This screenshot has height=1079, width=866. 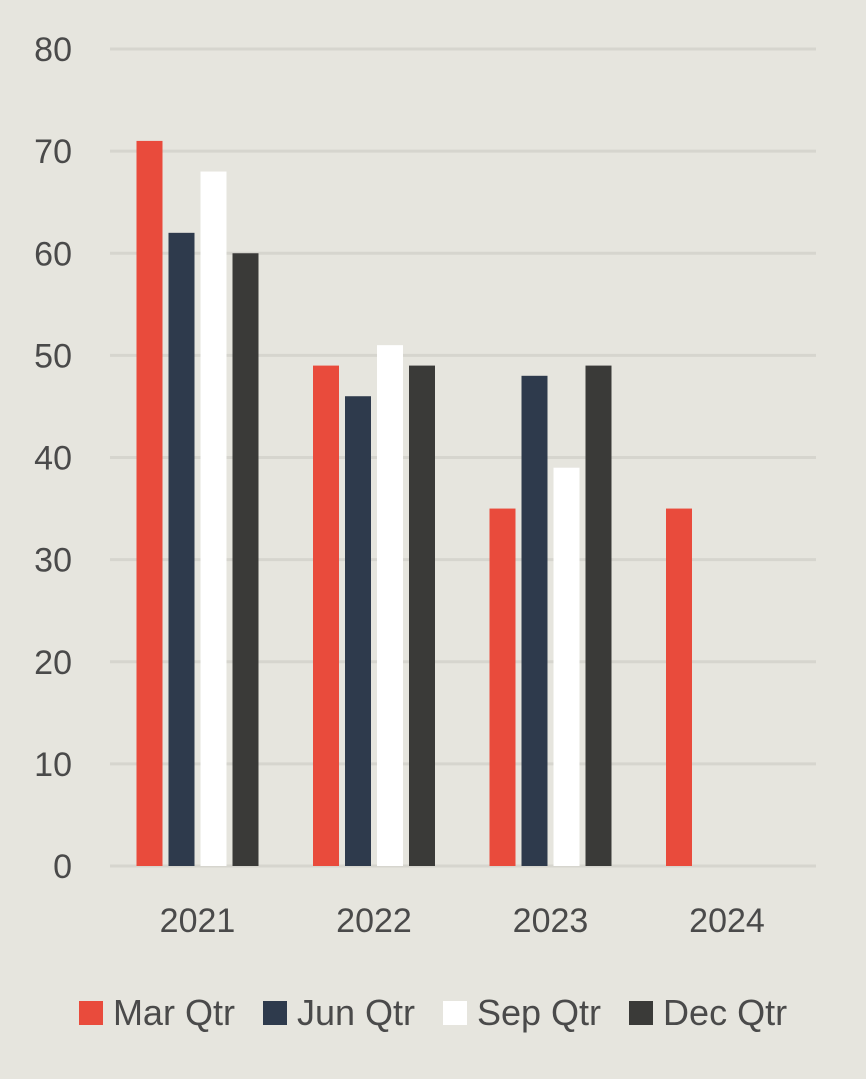 I want to click on legend-label: Sep Qtr, so click(x=539, y=1012).